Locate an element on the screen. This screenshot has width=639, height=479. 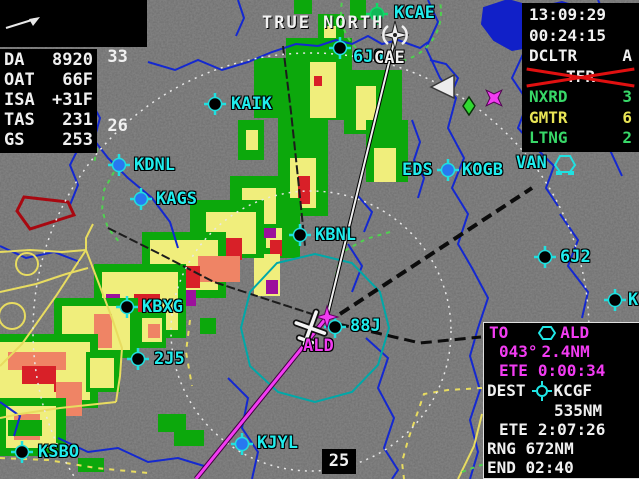
dest-distance: 535NM is located at coordinates (578, 410).